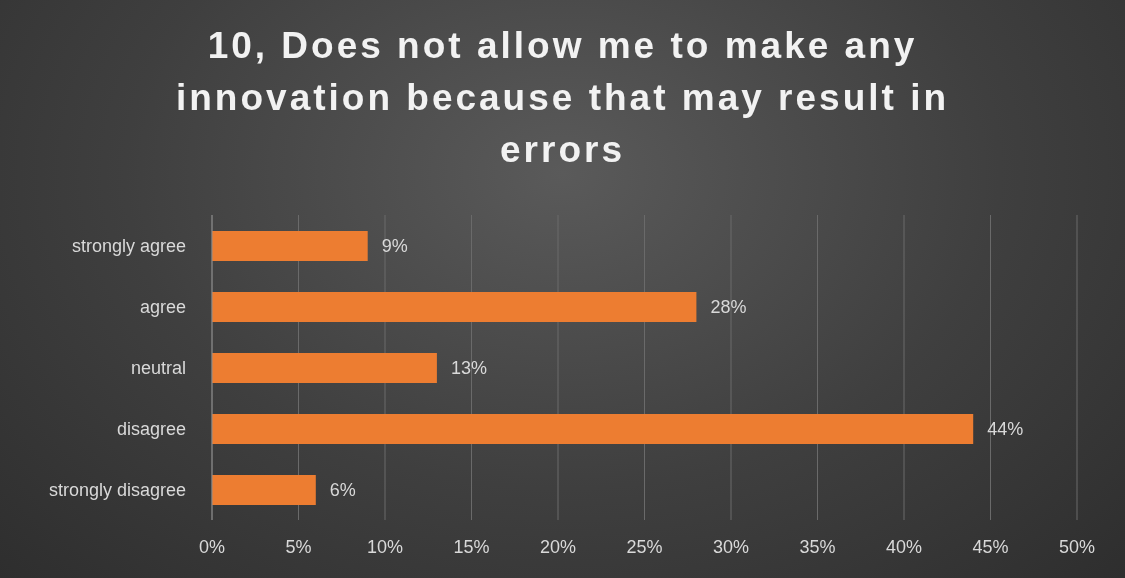 Image resolution: width=1125 pixels, height=578 pixels. What do you see at coordinates (212, 546) in the screenshot?
I see `x-tick-label: 0%` at bounding box center [212, 546].